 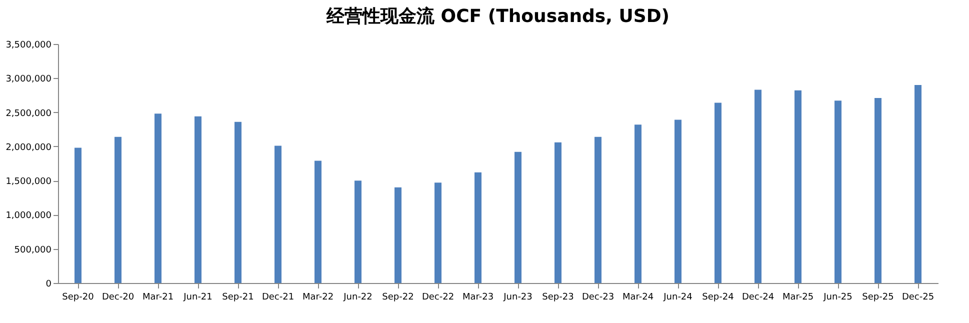 I want to click on y-tick-label: 2,000,000, so click(x=29, y=147).